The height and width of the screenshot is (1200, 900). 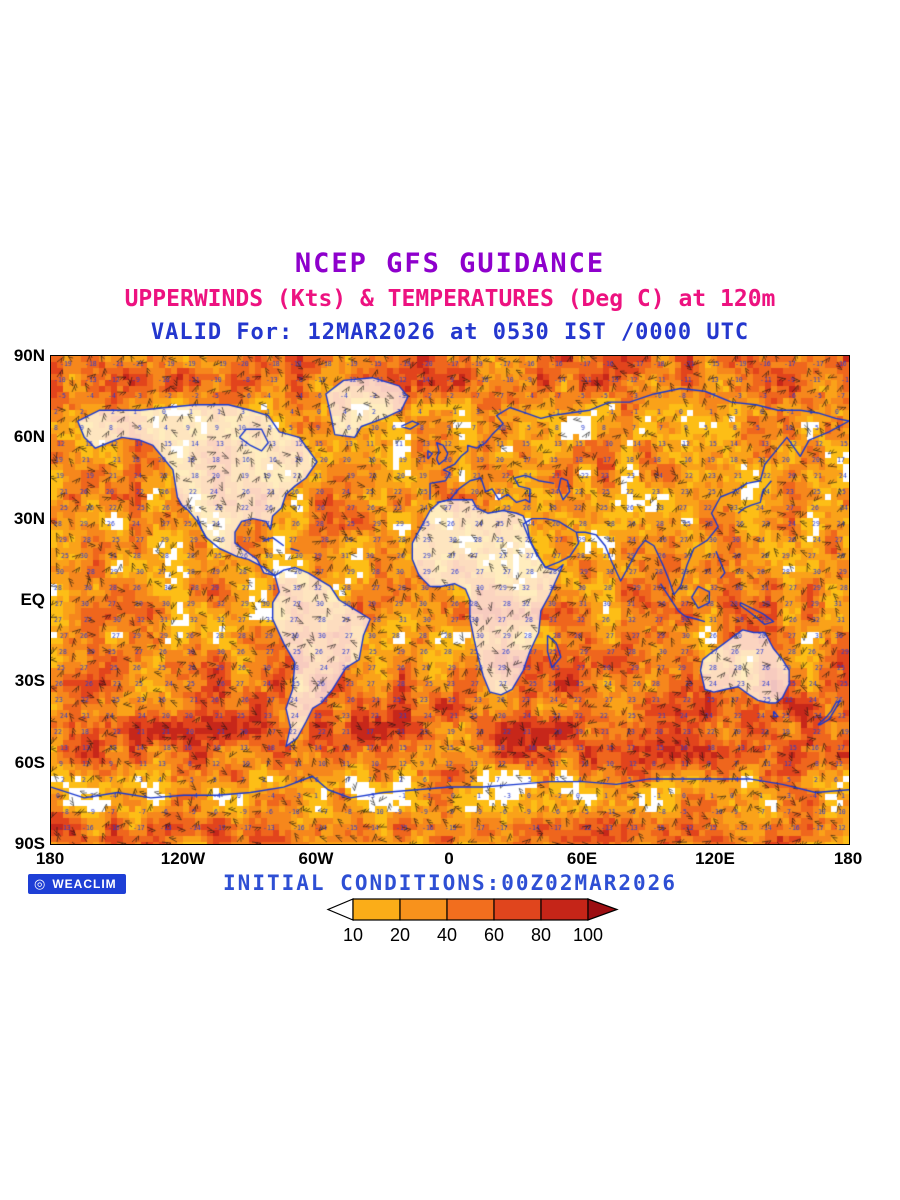 What do you see at coordinates (29, 681) in the screenshot?
I see `lat-label: 30S` at bounding box center [29, 681].